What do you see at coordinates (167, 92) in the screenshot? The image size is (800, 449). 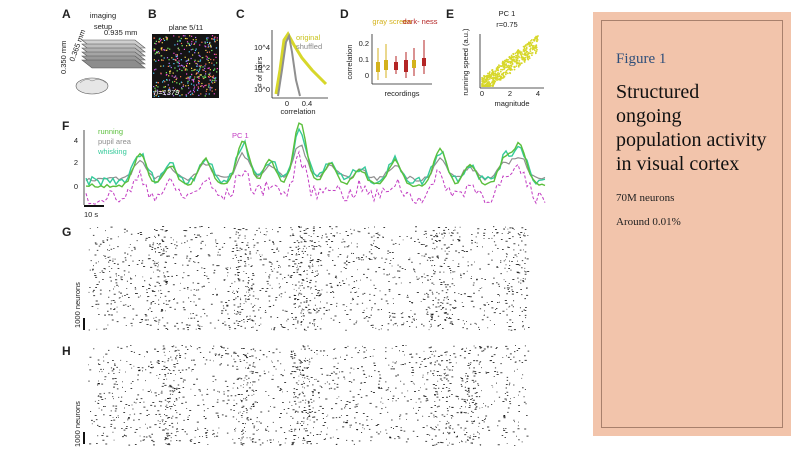 I see `panel-b-count: n=1379` at bounding box center [167, 92].